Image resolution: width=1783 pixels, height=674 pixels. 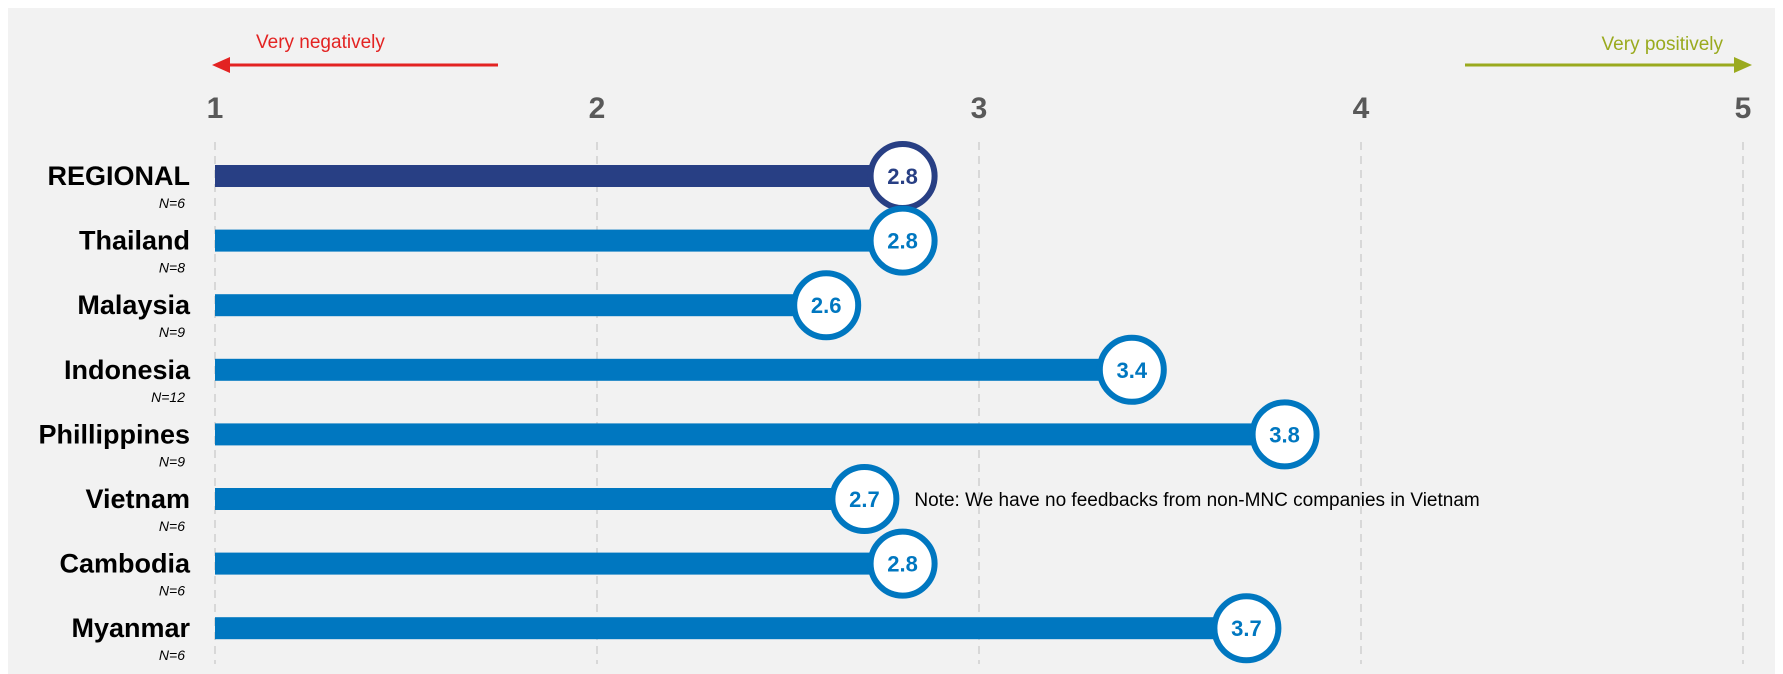 What do you see at coordinates (1743, 108) in the screenshot?
I see `x-tick-label: 5` at bounding box center [1743, 108].